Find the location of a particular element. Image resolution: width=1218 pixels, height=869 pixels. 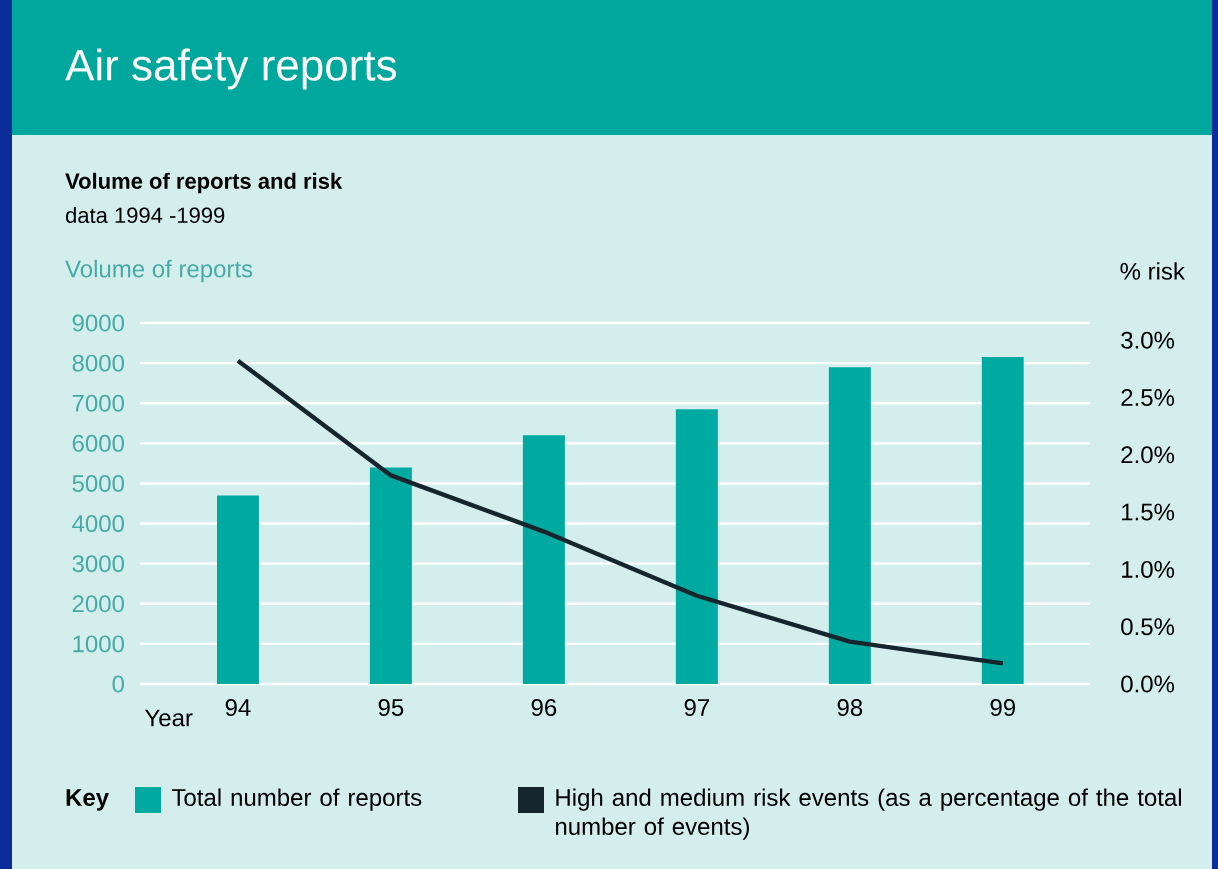

y2-tick-label: 3.0% is located at coordinates (1148, 340).